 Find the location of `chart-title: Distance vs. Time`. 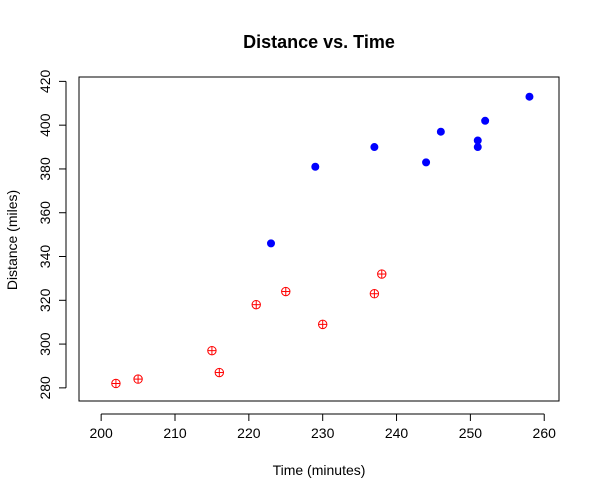

chart-title: Distance vs. Time is located at coordinates (319, 42).